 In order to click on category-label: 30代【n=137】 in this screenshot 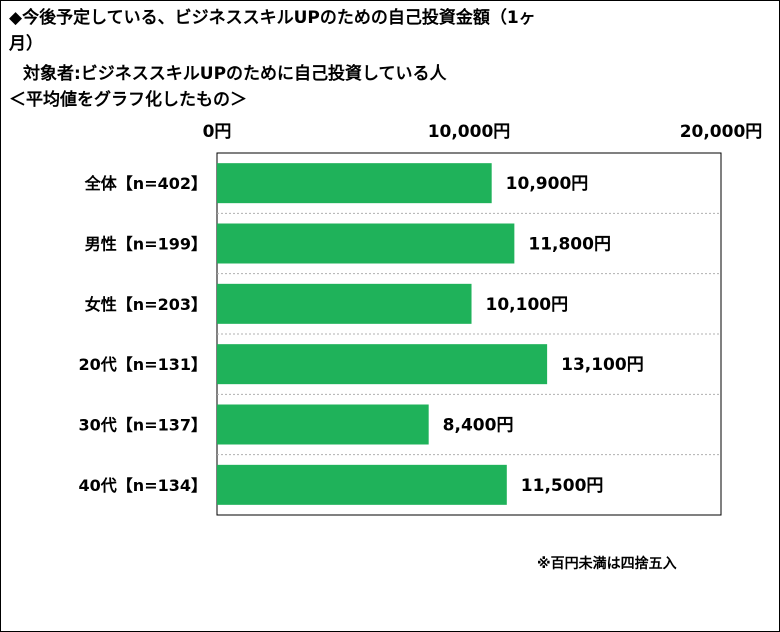, I will do `click(143, 425)`.